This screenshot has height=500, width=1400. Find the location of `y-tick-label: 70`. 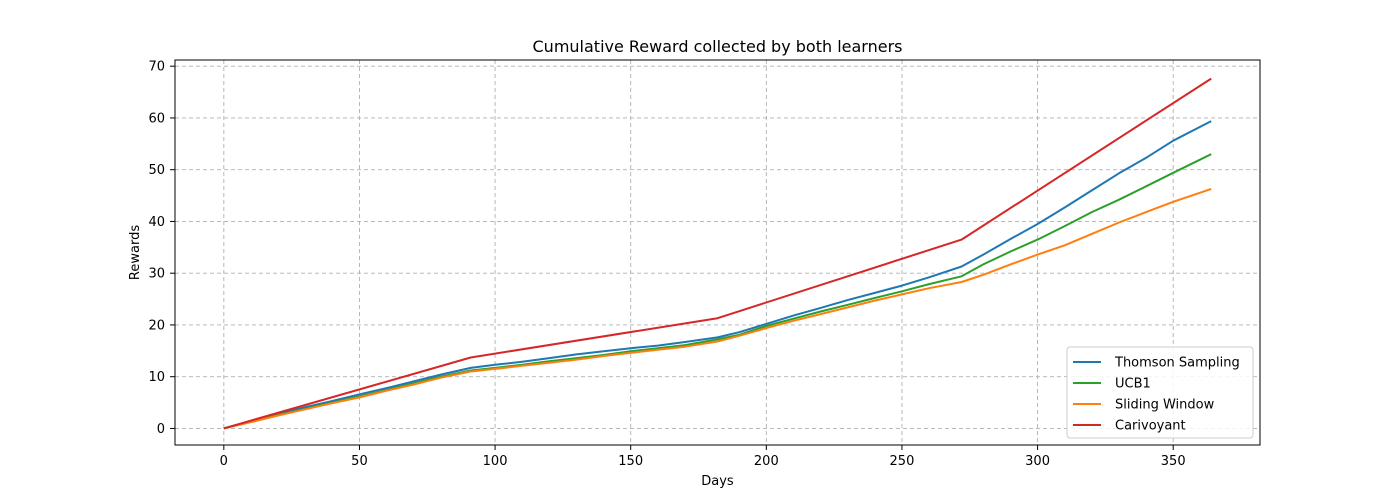

y-tick-label: 70 is located at coordinates (156, 67).